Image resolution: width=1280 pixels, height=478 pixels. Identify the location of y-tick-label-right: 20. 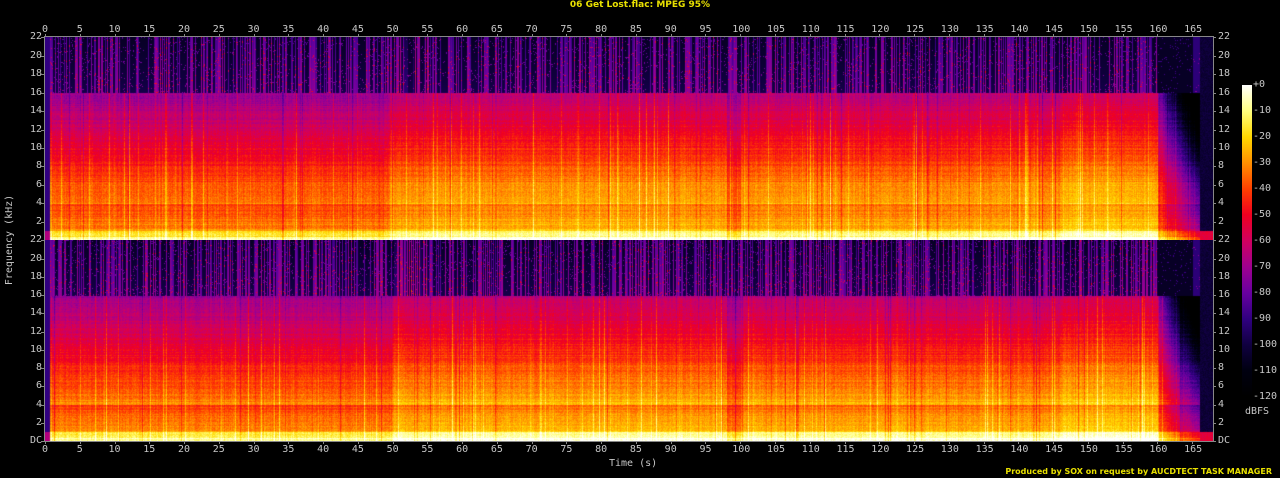
(1224, 55).